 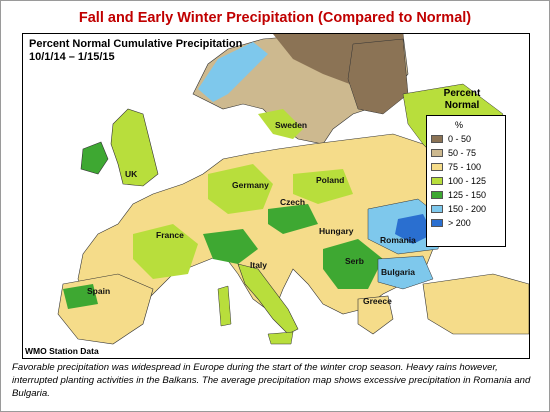 What do you see at coordinates (131, 174) in the screenshot?
I see `label-uk: UK` at bounding box center [131, 174].